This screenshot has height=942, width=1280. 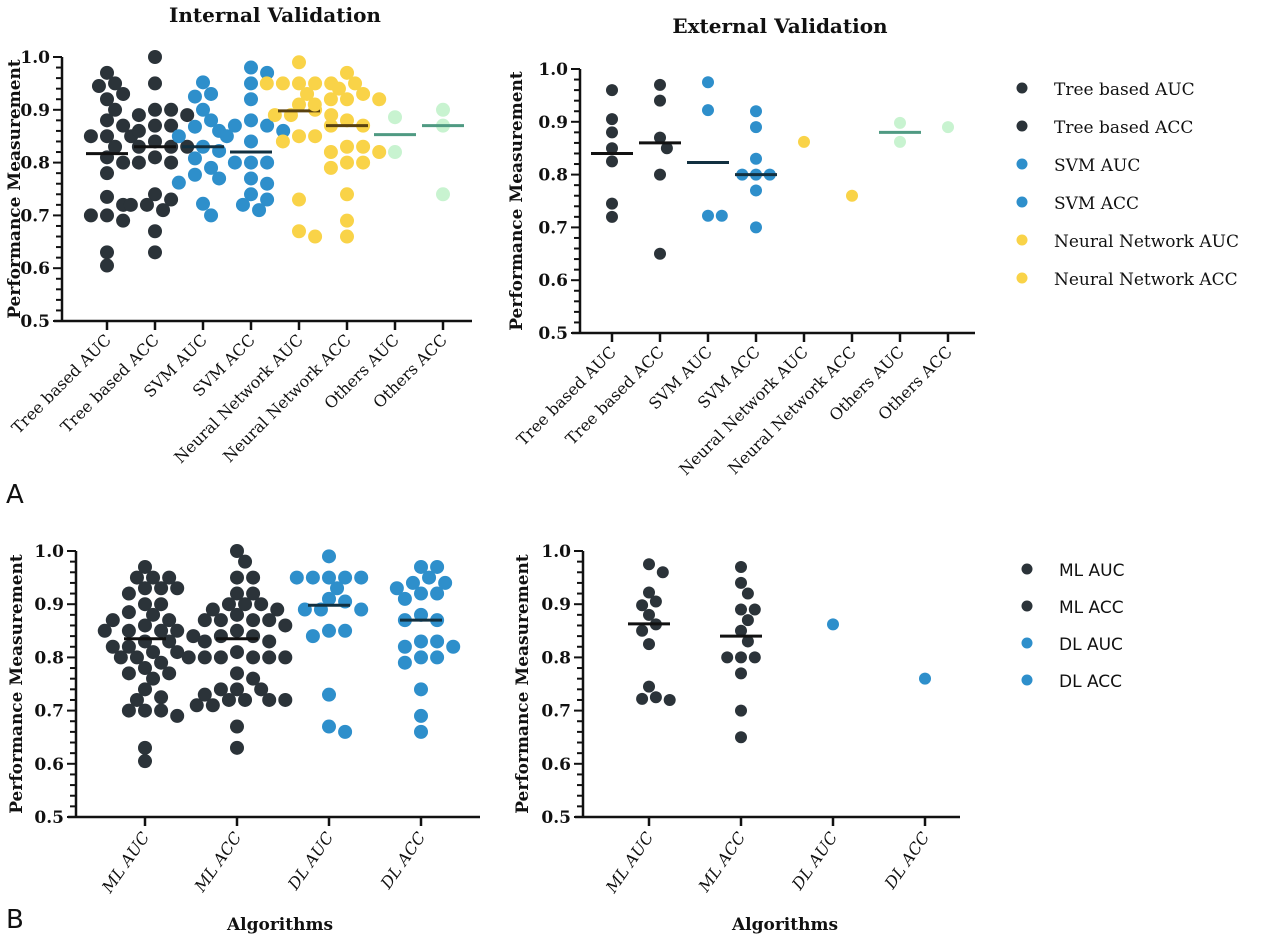 What do you see at coordinates (784, 925) in the screenshot?
I see `x-axis-label: Algorithms` at bounding box center [784, 925].